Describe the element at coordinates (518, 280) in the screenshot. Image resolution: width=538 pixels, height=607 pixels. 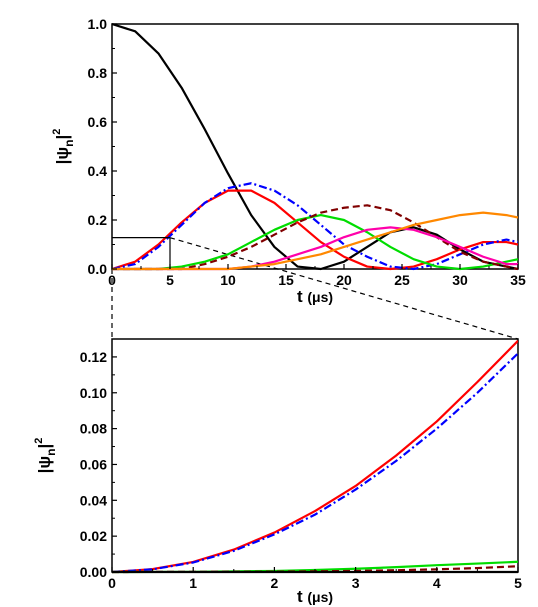
I see `top-x-tick-label: 35` at that location.